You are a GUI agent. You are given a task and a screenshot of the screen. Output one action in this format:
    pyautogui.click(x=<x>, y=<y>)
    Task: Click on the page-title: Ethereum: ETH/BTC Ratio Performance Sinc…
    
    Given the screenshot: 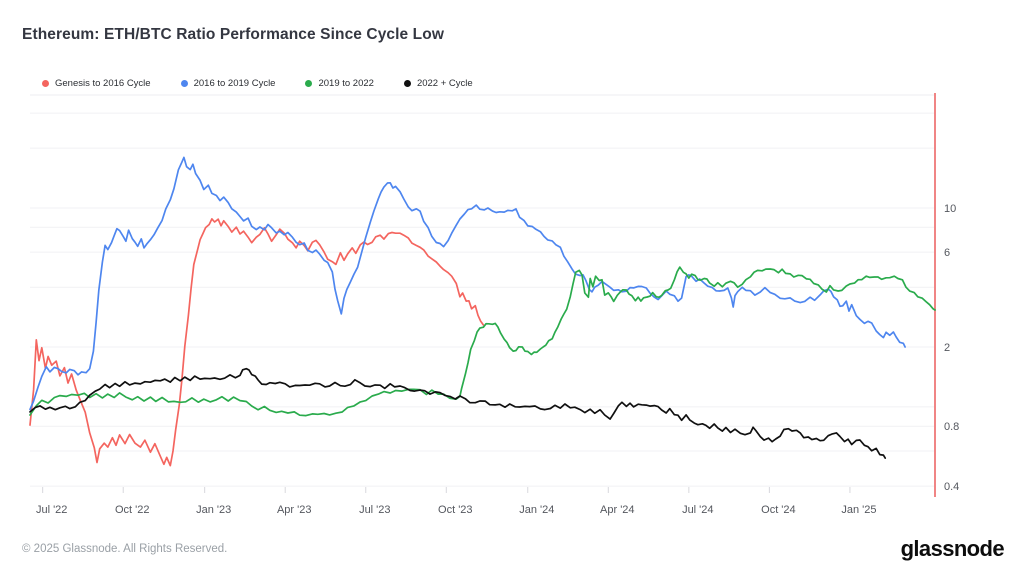 What is the action you would take?
    pyautogui.click(x=233, y=34)
    